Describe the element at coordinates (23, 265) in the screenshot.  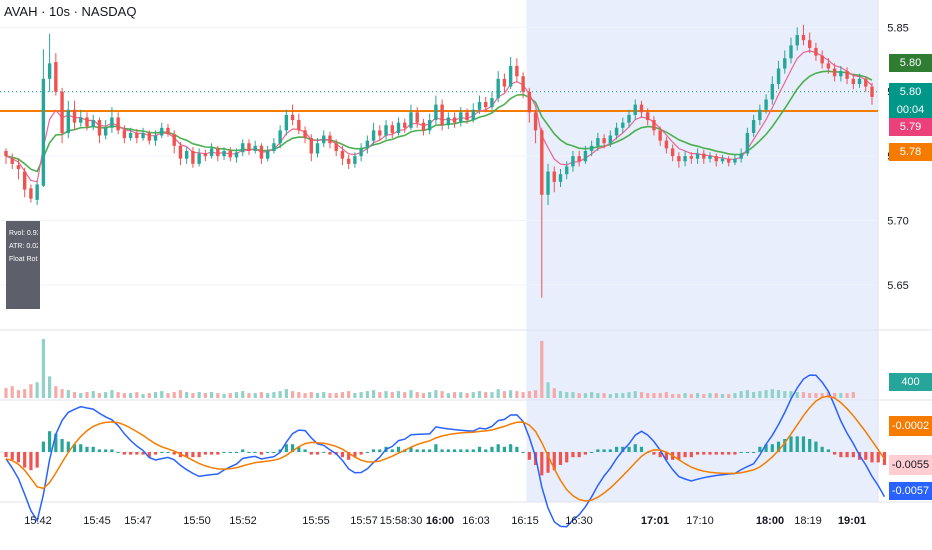
I see `stats-box: Rvol: 0.93 ATR: 0.02 Float Rot: 0` at that location.